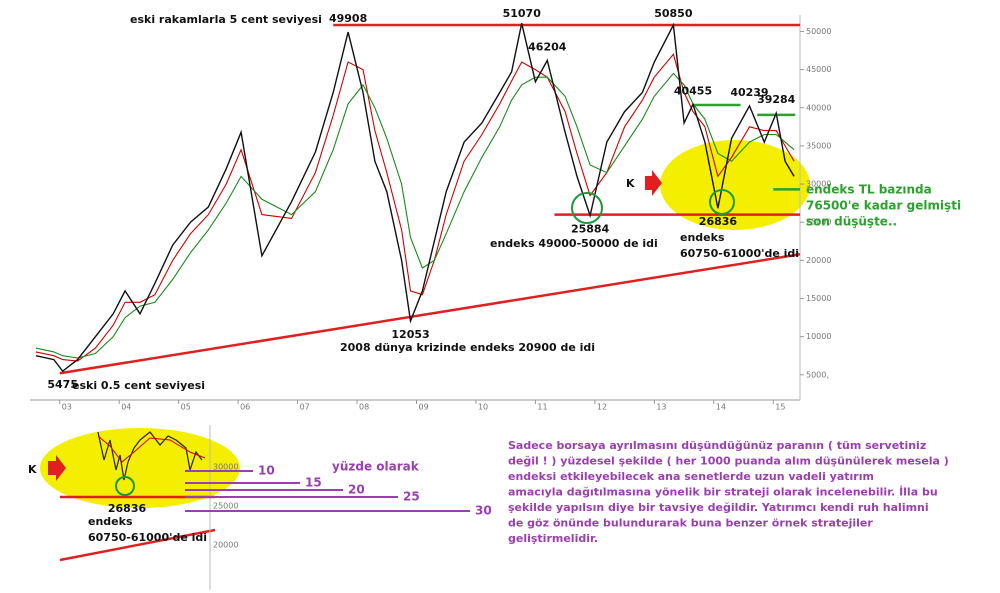  Describe the element at coordinates (225, 506) in the screenshot. I see `inset-tick-label: 25000` at that location.